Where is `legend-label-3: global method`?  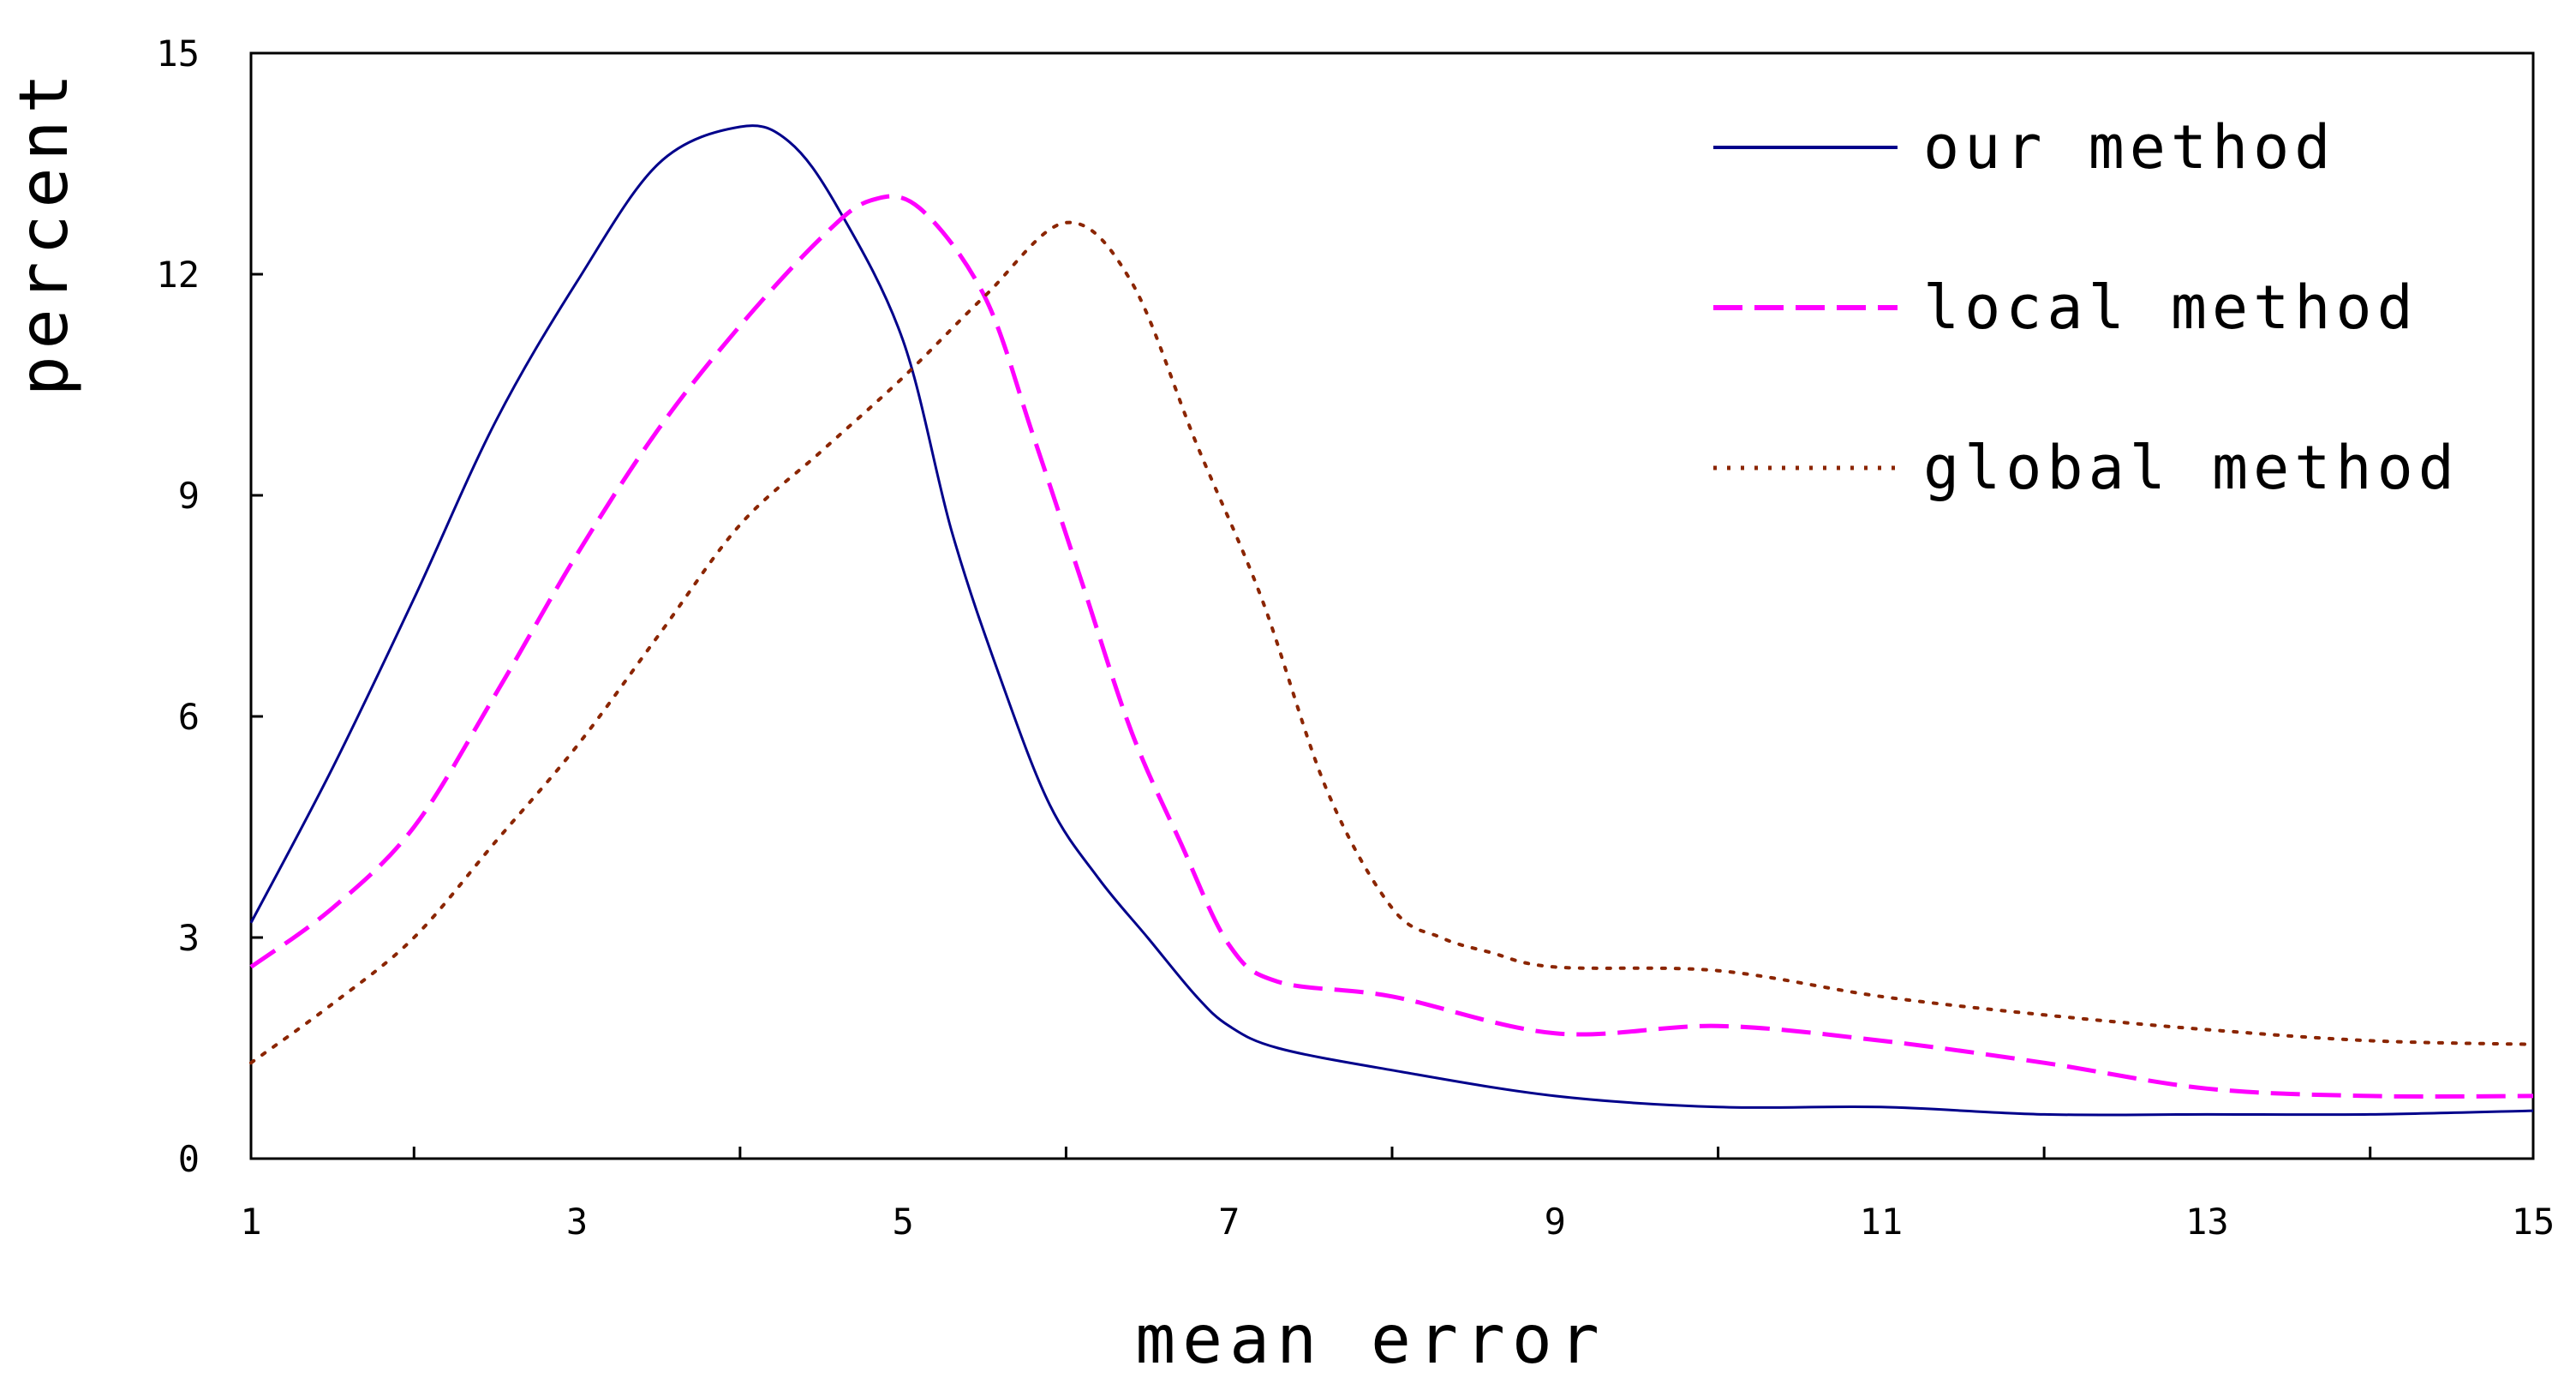
legend-label-3: global method is located at coordinates (2191, 468).